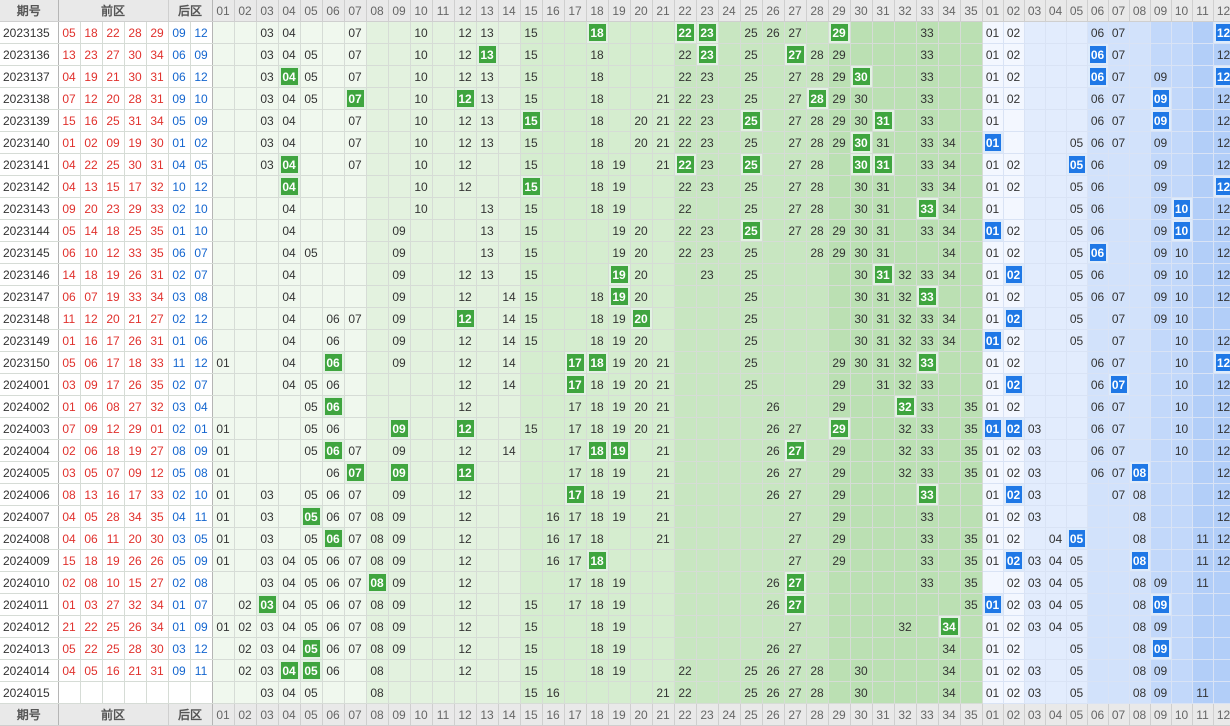 This screenshot has height=726, width=1230. I want to click on front-number: 19, so click(113, 274).